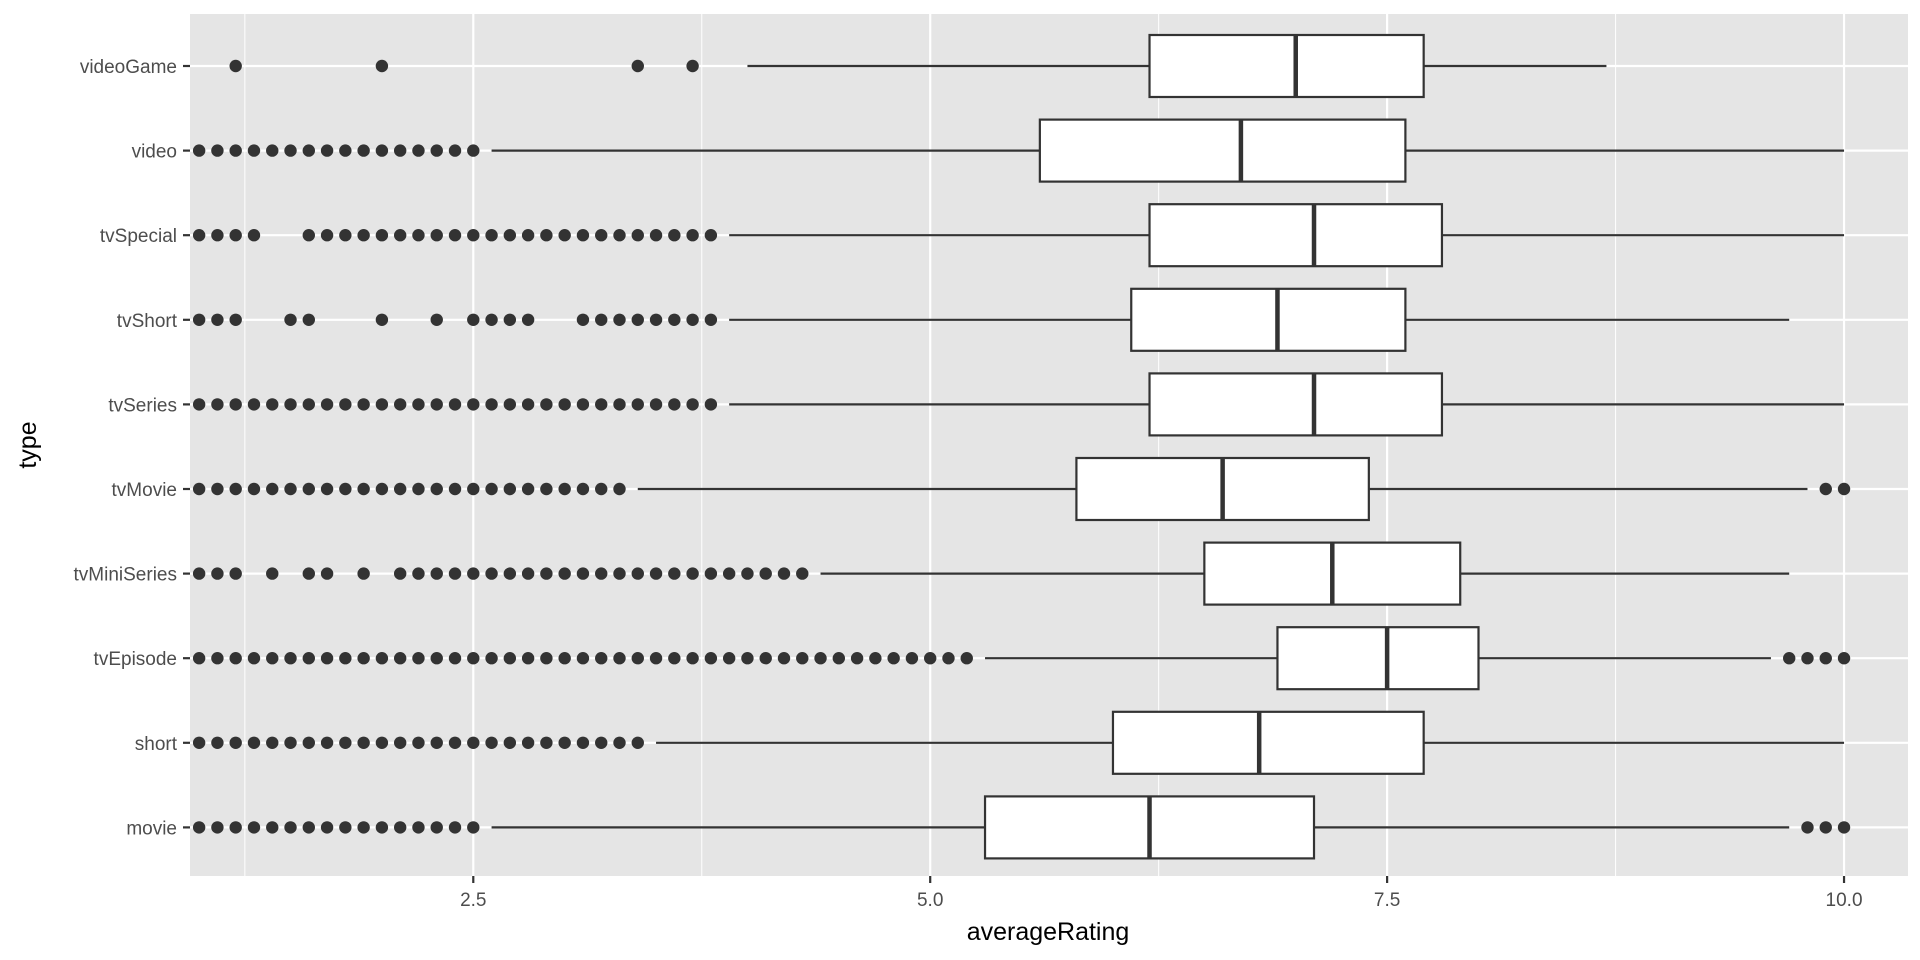 The image size is (1920, 960). Describe the element at coordinates (125, 575) in the screenshot. I see `y-tick-label: tvMiniSeries` at that location.